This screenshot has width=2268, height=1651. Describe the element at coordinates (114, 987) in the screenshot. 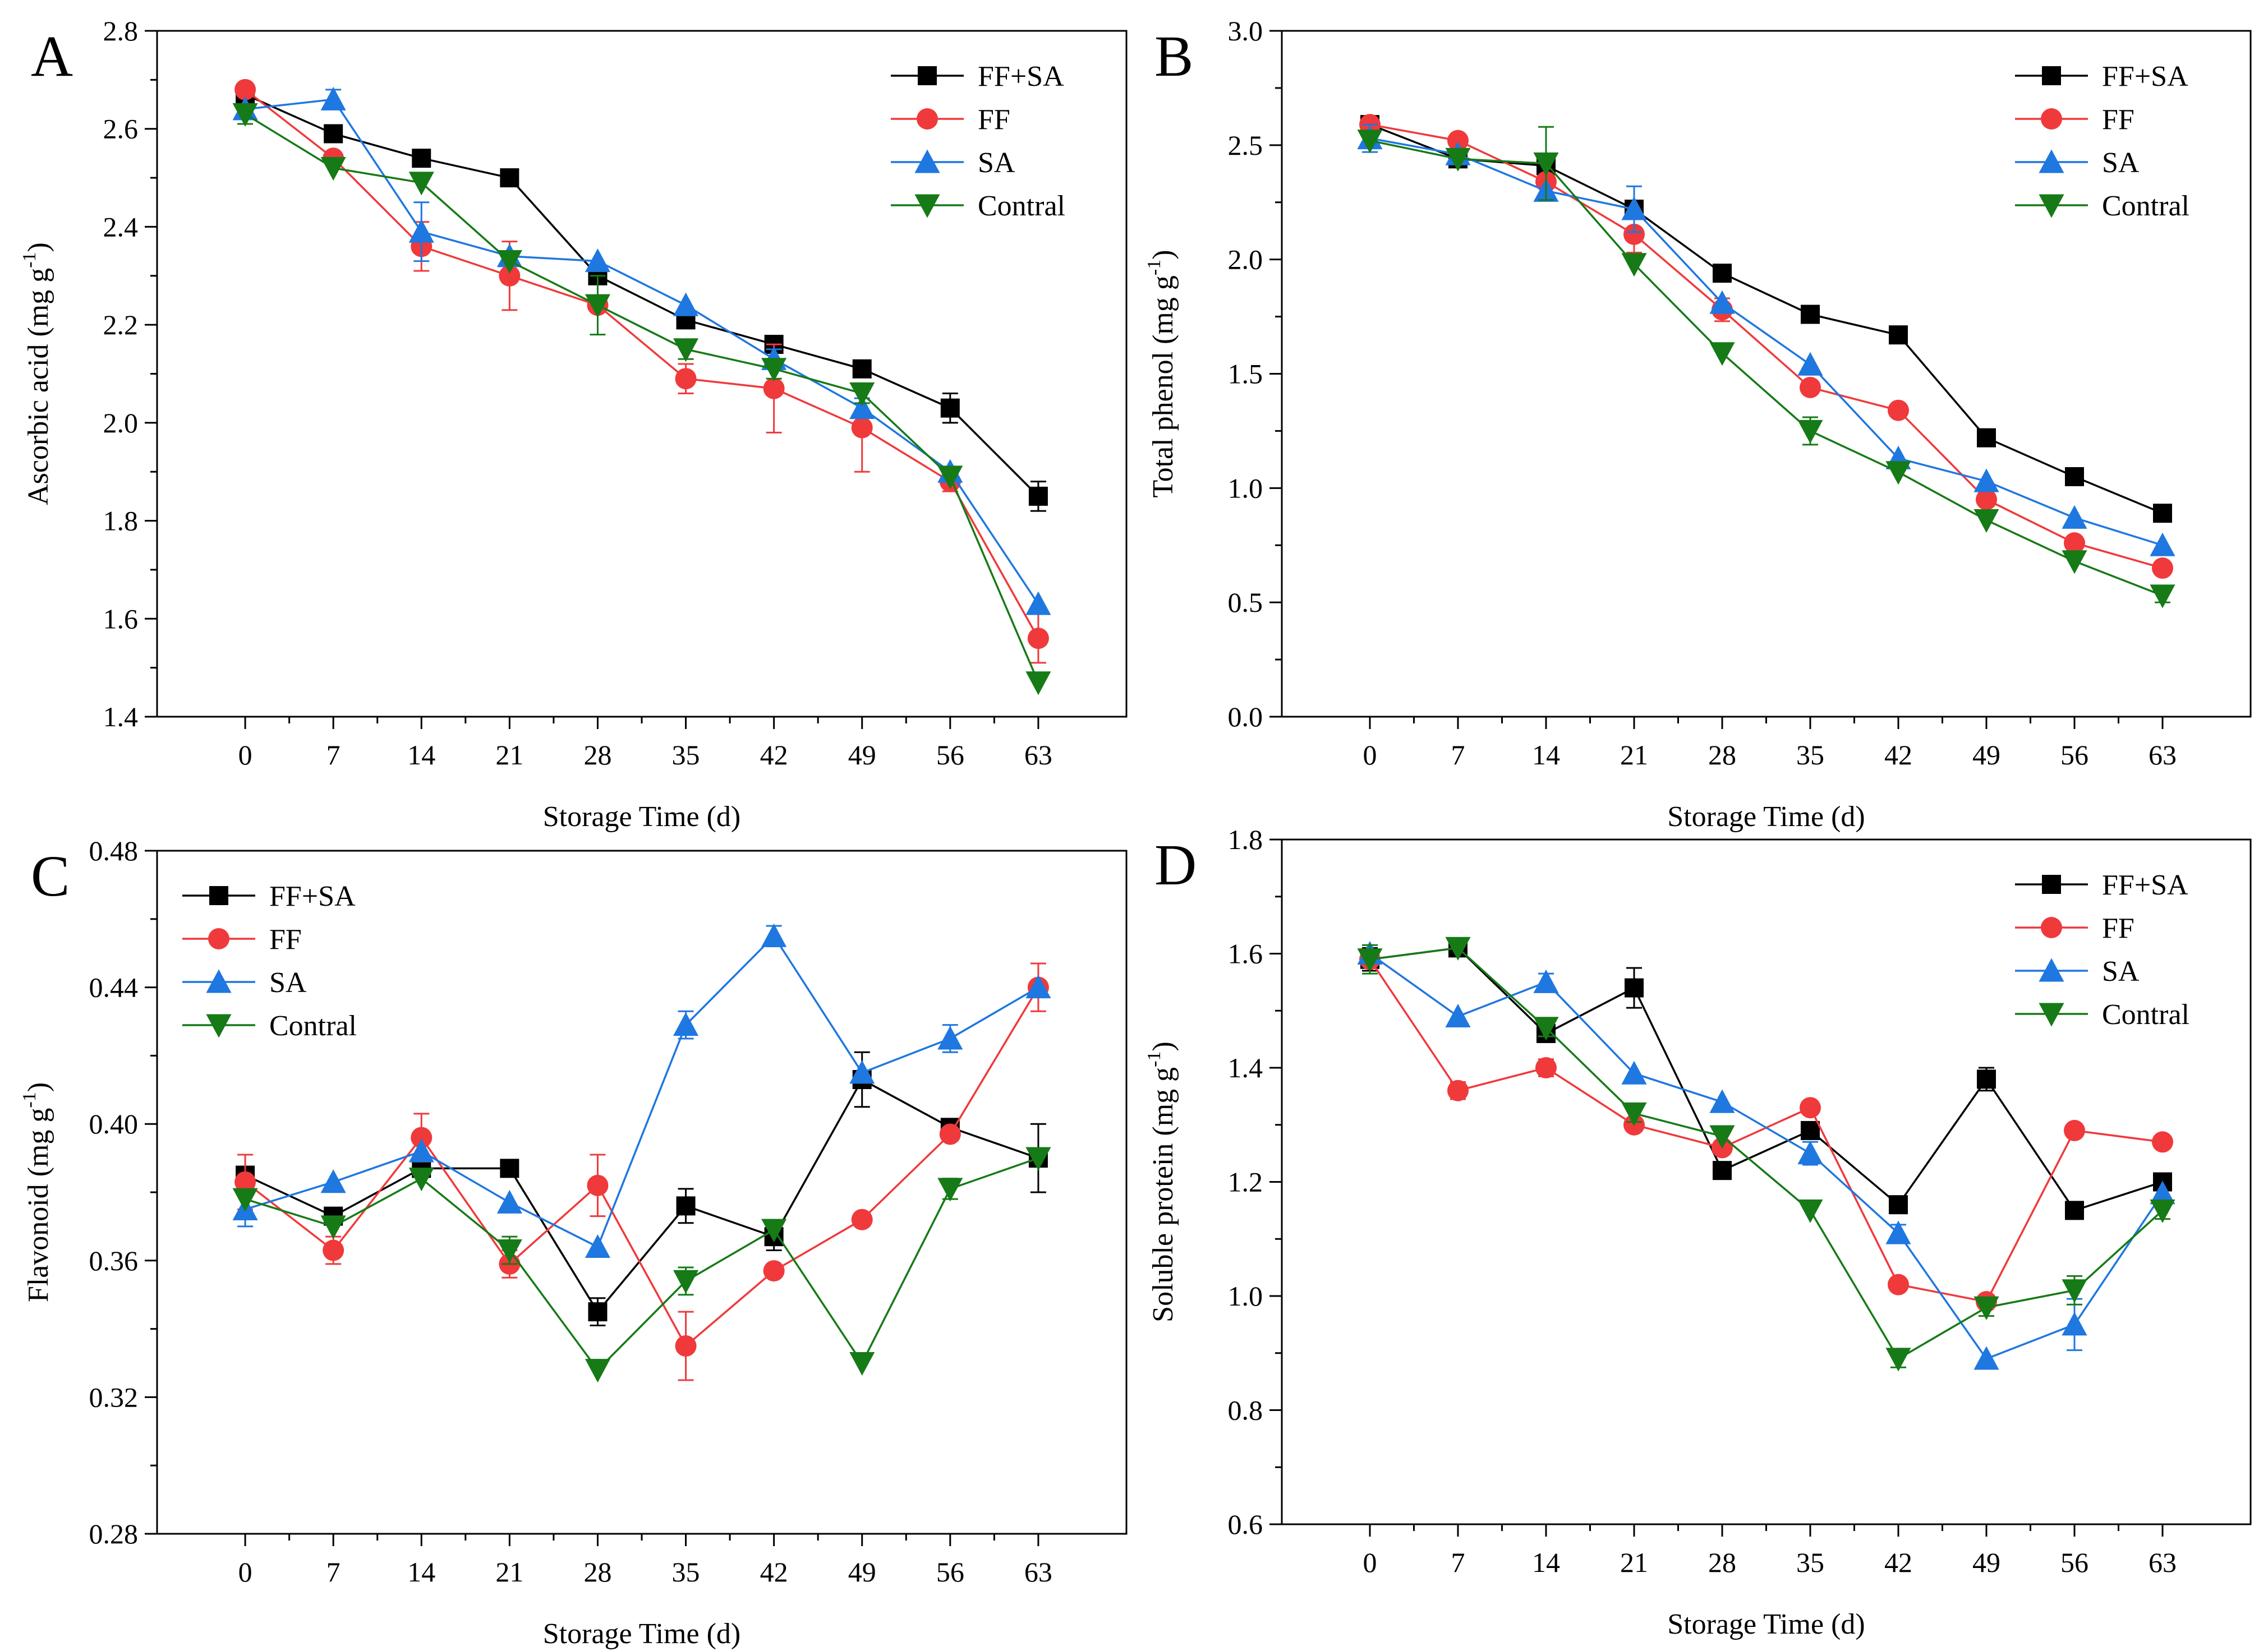

I see `panel-c-y-tick-label: 0.44` at that location.